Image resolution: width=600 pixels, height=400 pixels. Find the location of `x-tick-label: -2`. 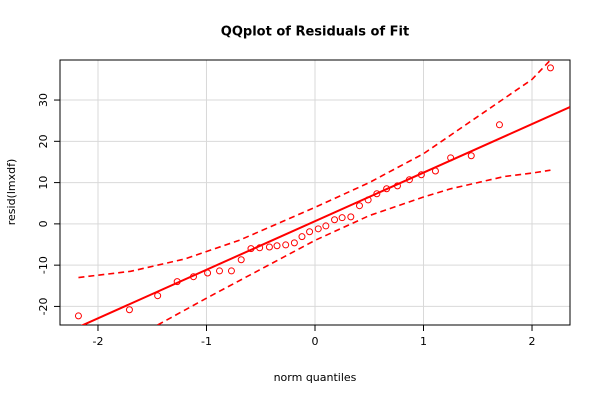

x-tick-label: -2 is located at coordinates (97, 341).